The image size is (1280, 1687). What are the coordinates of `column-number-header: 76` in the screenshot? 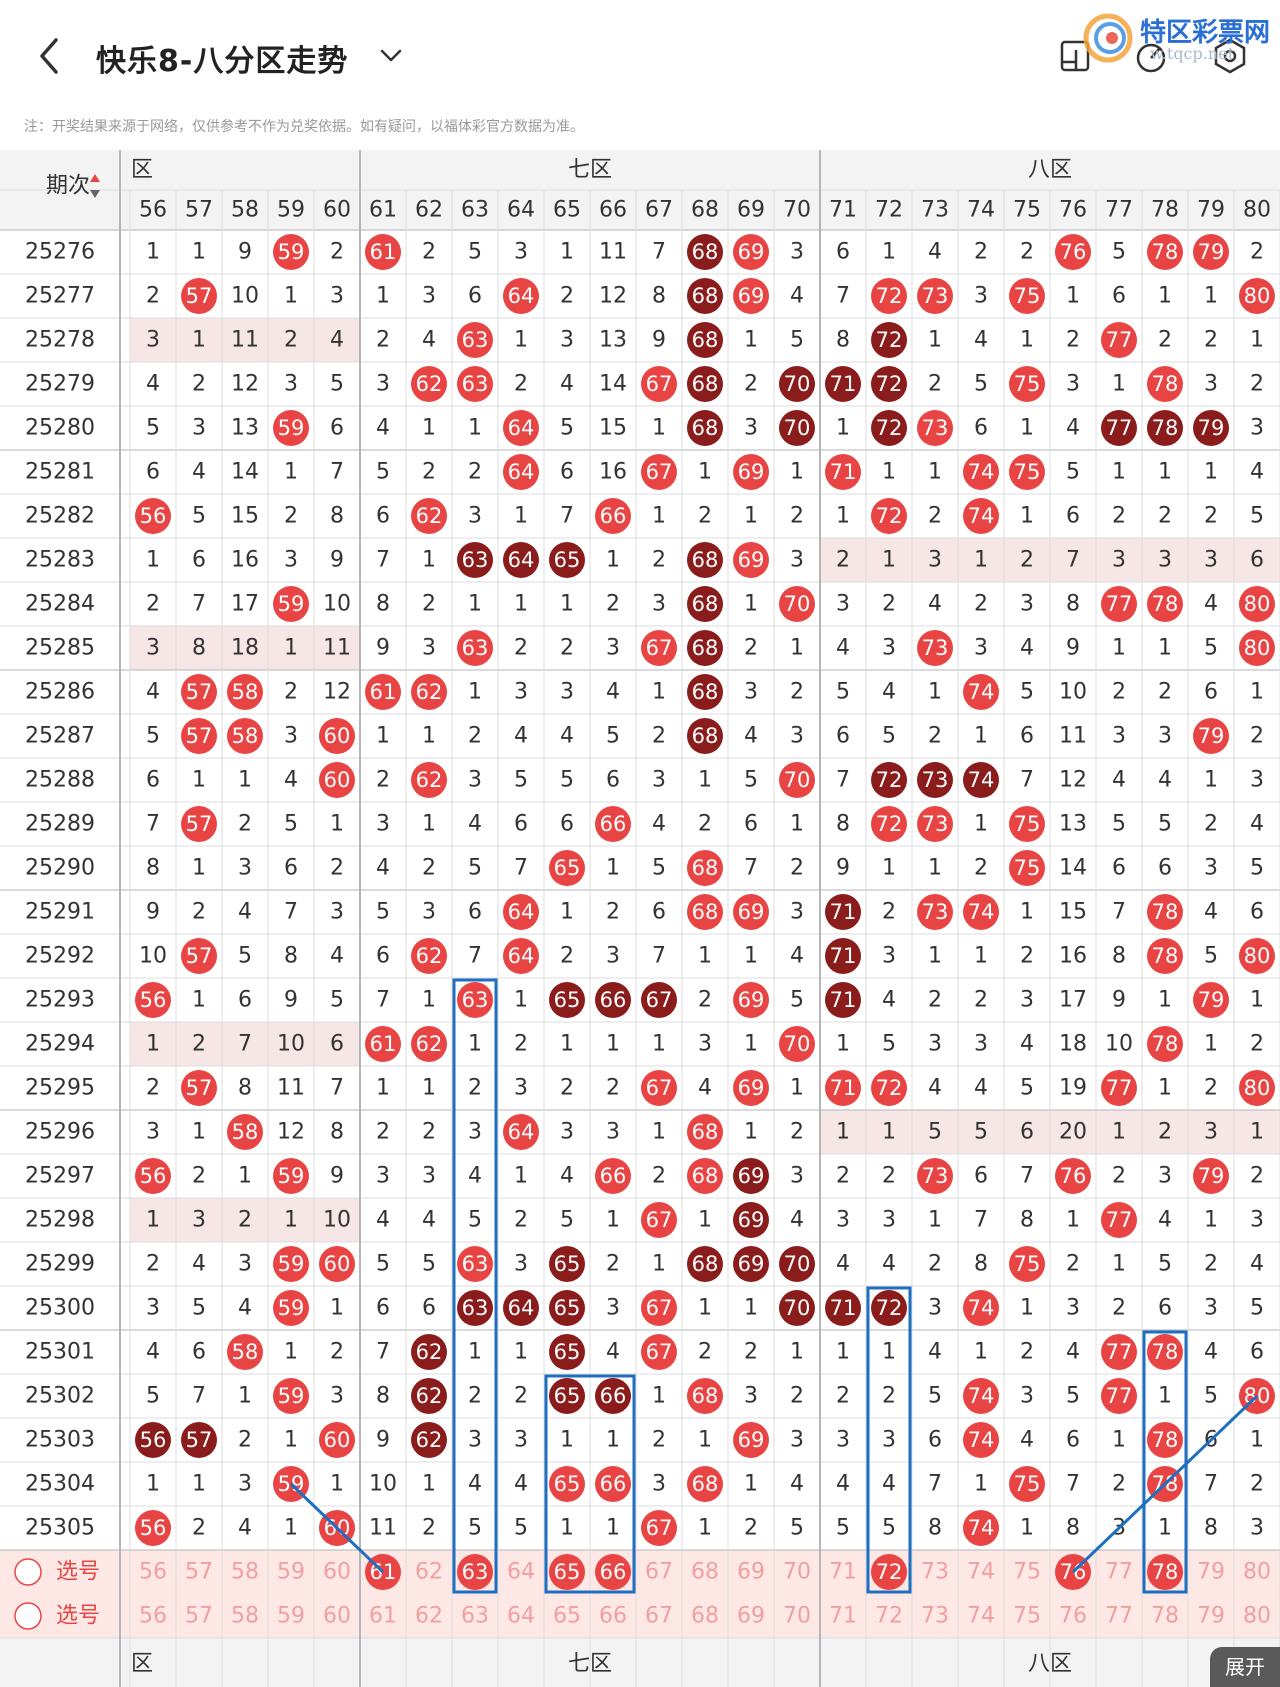 It's located at (1073, 210).